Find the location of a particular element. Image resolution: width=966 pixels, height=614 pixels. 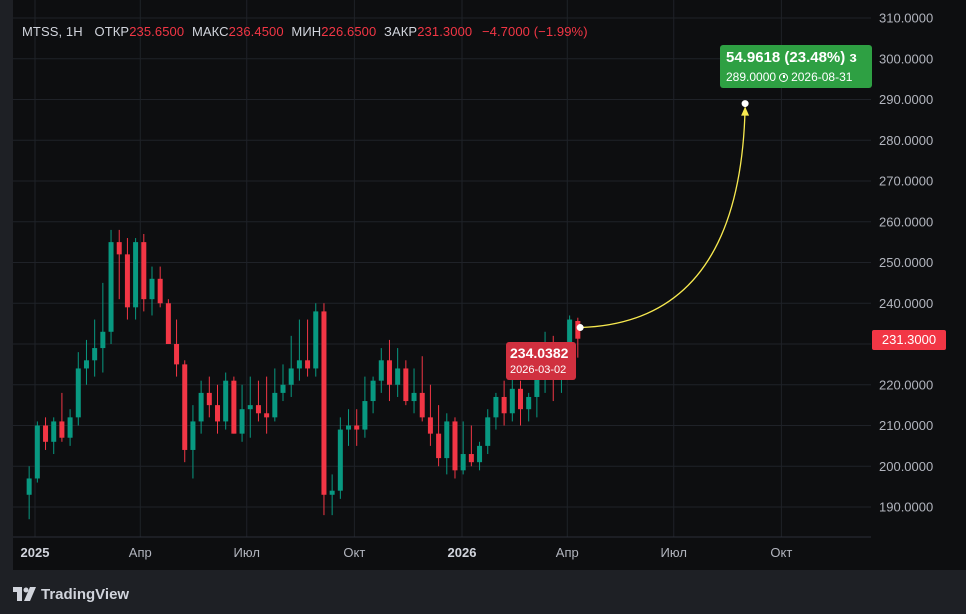

time-axis: 2025 Апр Июл Окт 2026 Апр Июл Окт is located at coordinates (407, 552).